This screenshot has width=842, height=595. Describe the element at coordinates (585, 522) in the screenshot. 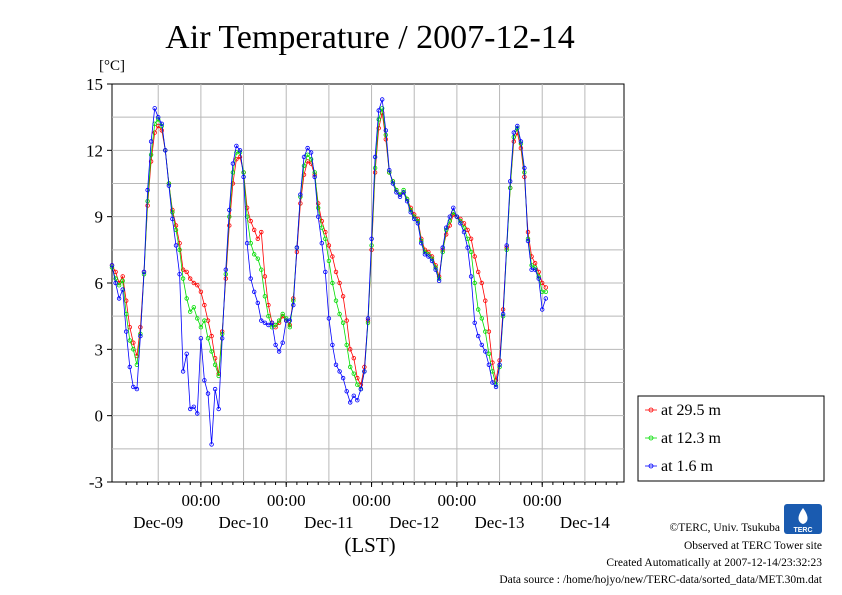

I see `x-tick-date: Dec-14` at that location.